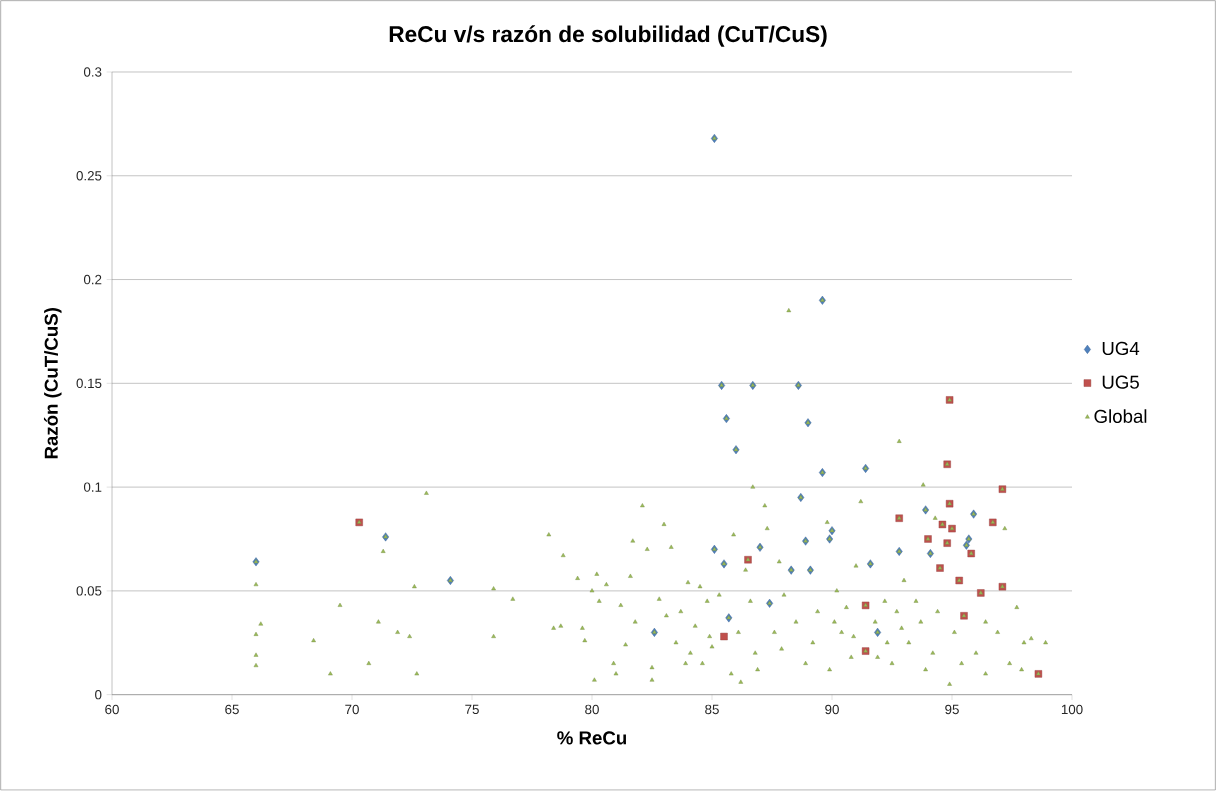  What do you see at coordinates (1120, 382) in the screenshot?
I see `legend-label: UG5` at bounding box center [1120, 382].